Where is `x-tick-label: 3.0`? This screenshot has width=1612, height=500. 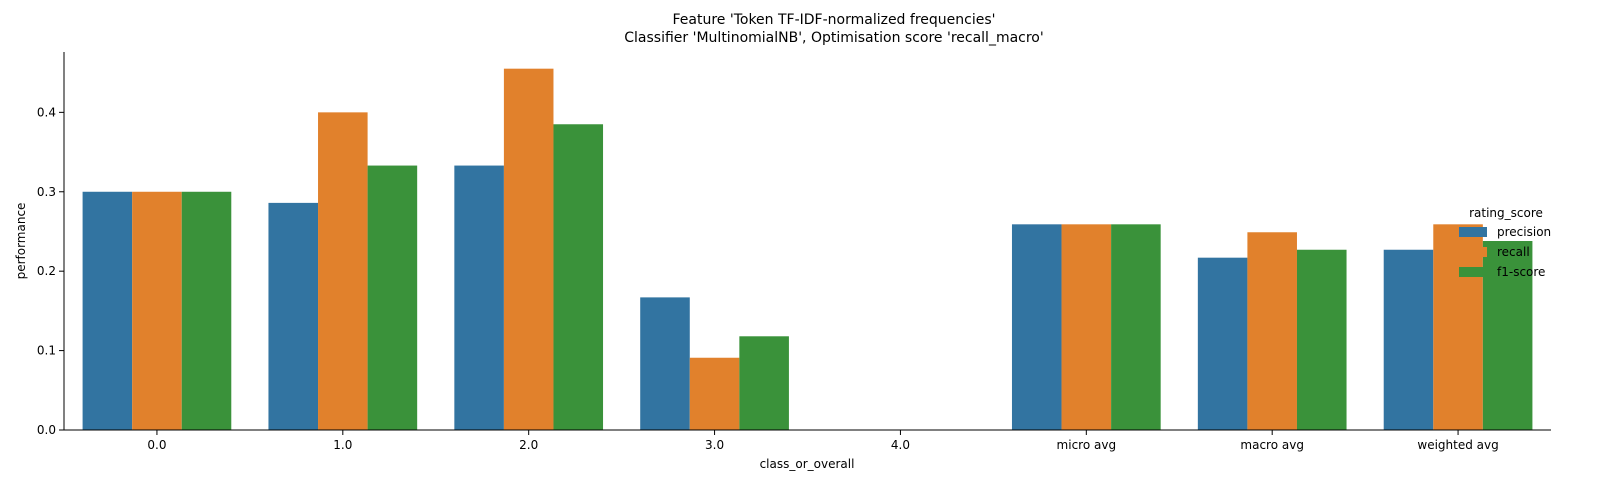
x-tick-label: 3.0 is located at coordinates (714, 445).